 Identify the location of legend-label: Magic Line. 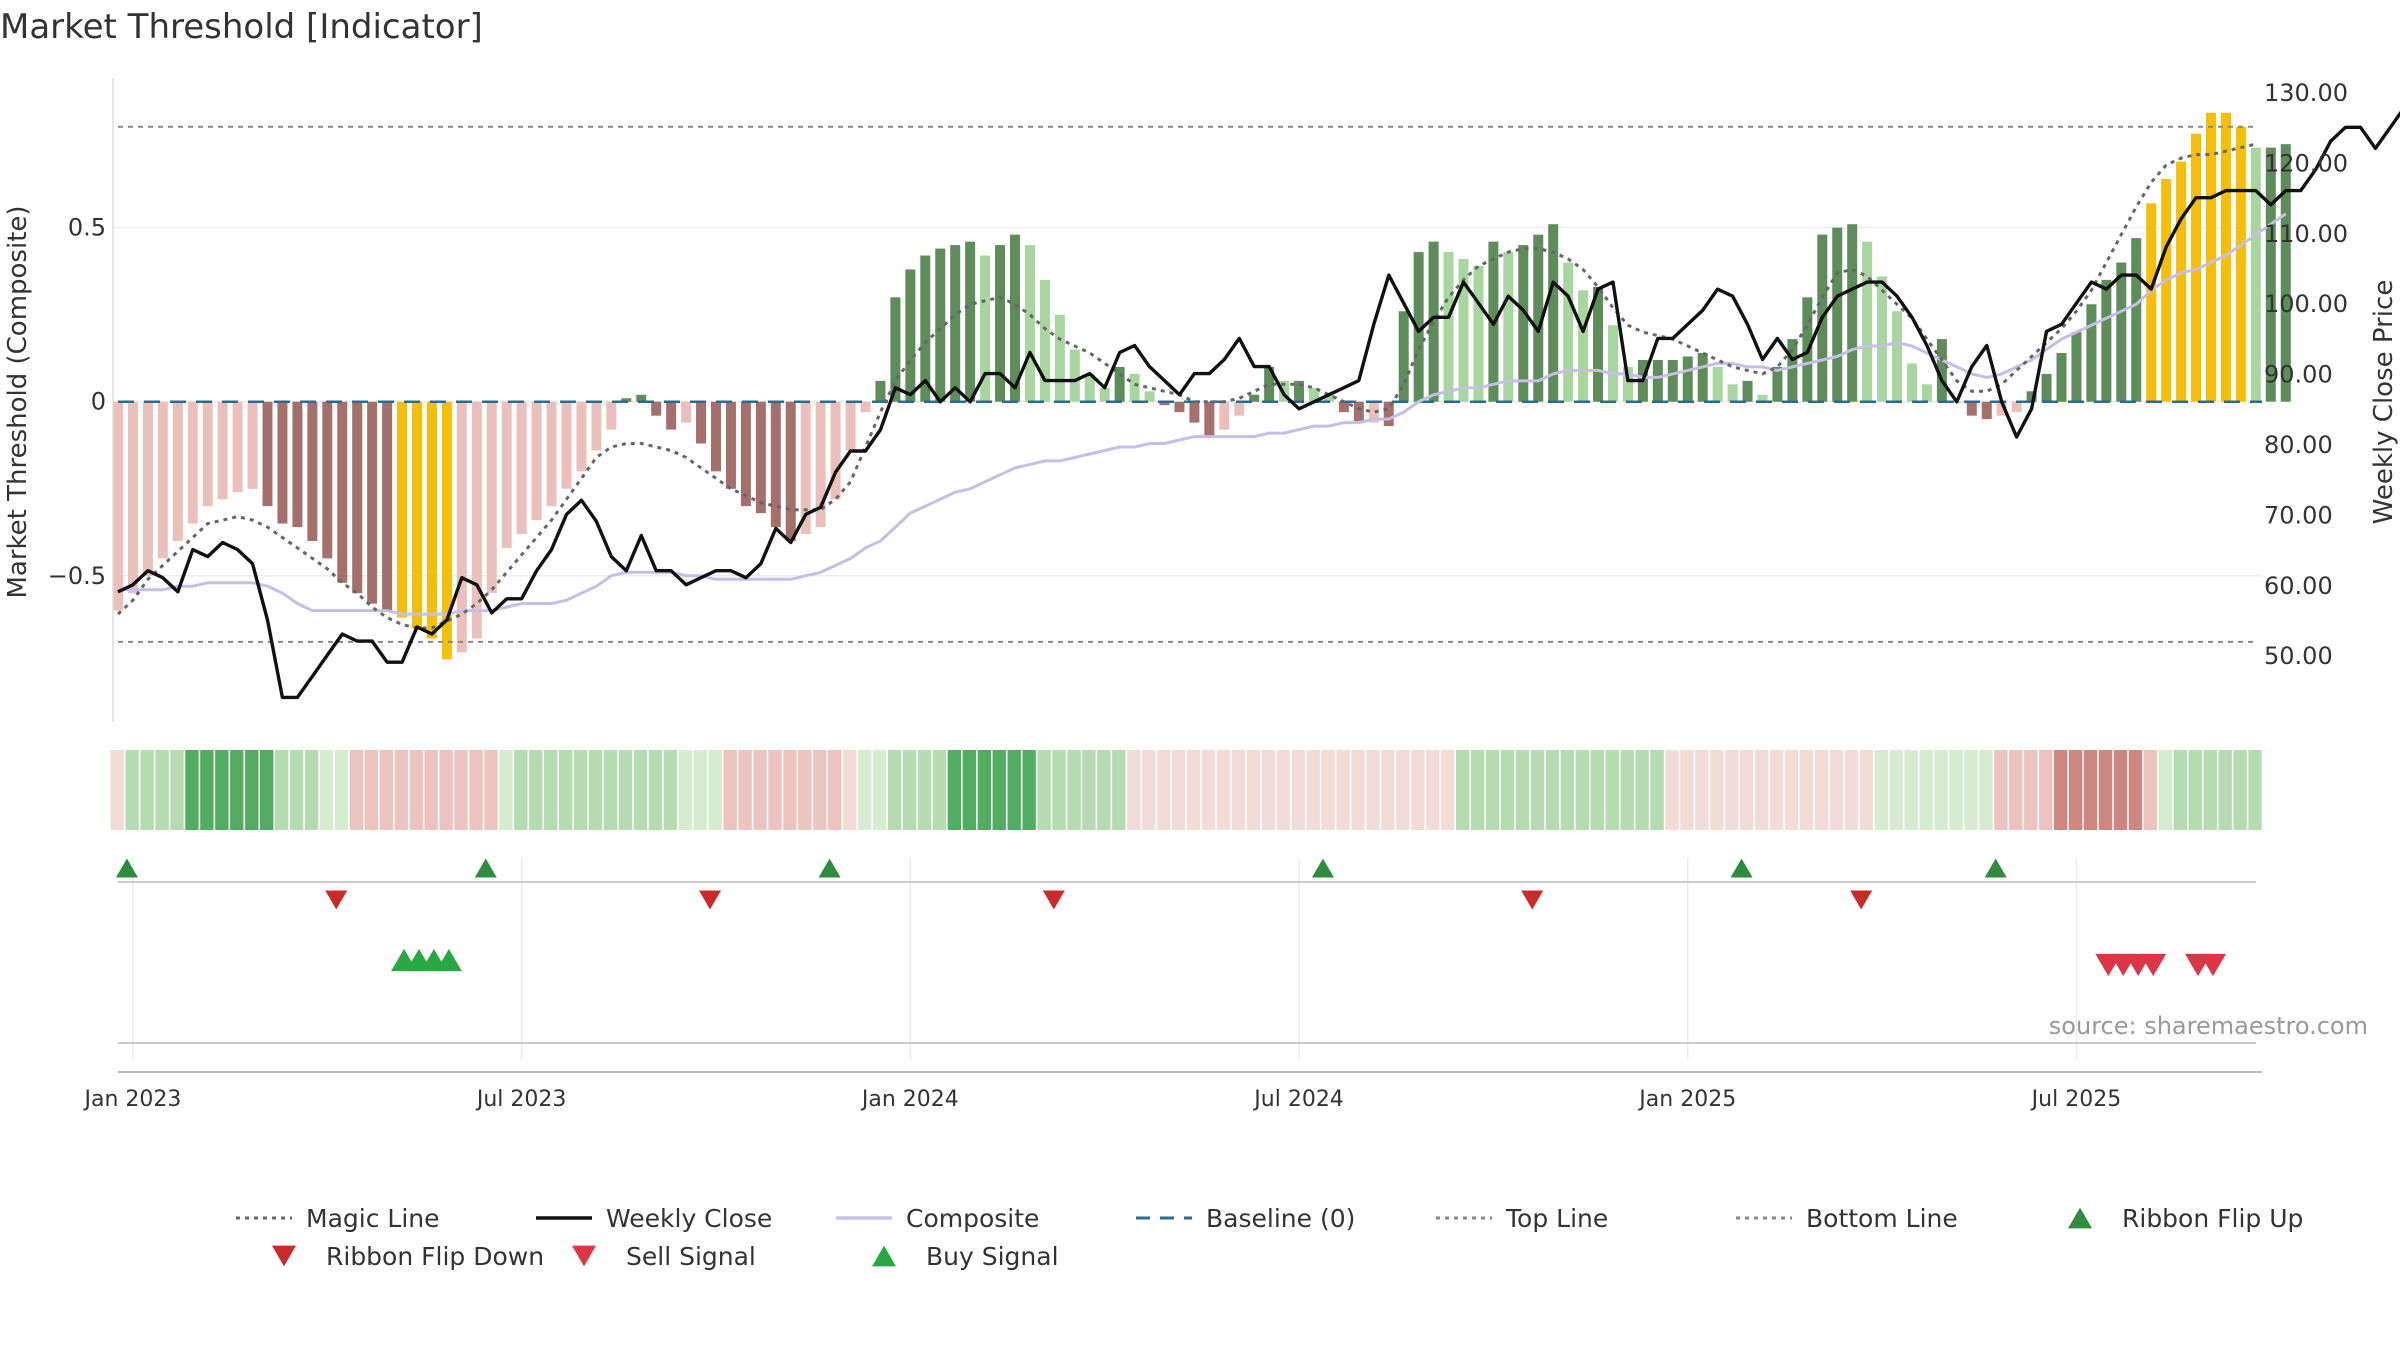
(373, 1218).